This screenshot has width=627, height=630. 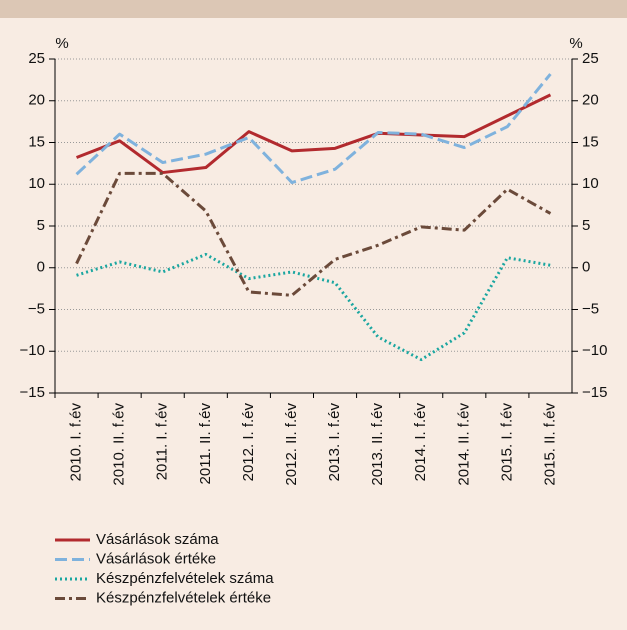 What do you see at coordinates (594, 392) in the screenshot?
I see `y2-tick-label: −15` at bounding box center [594, 392].